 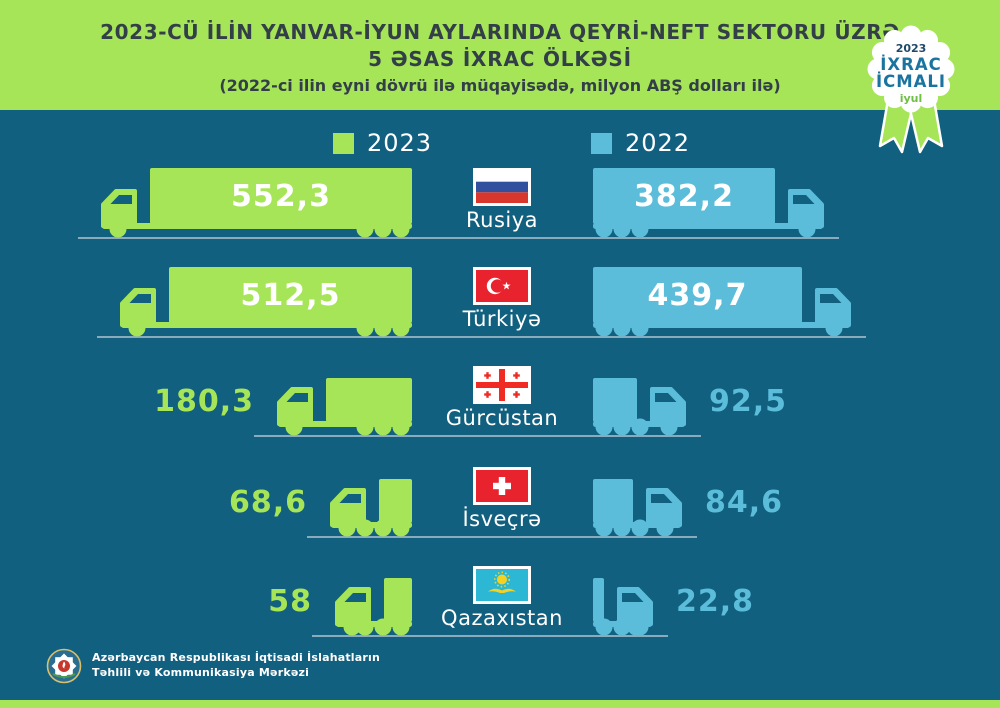 I want to click on value-2023: 68,6, so click(x=267, y=502).